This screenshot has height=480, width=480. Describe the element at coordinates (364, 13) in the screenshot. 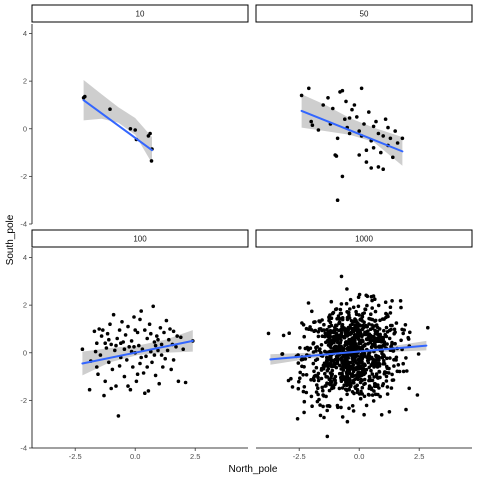

I see `facet-strip` at that location.